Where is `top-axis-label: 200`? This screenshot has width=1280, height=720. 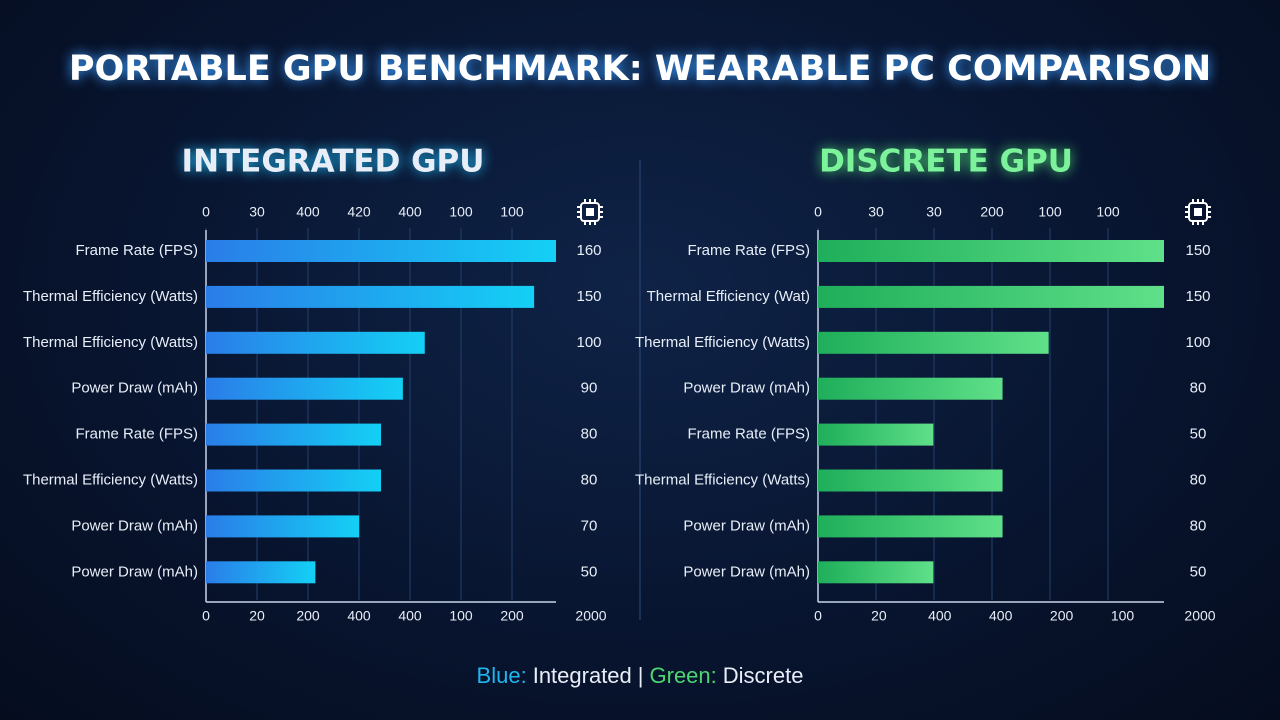
top-axis-label: 200 is located at coordinates (992, 212).